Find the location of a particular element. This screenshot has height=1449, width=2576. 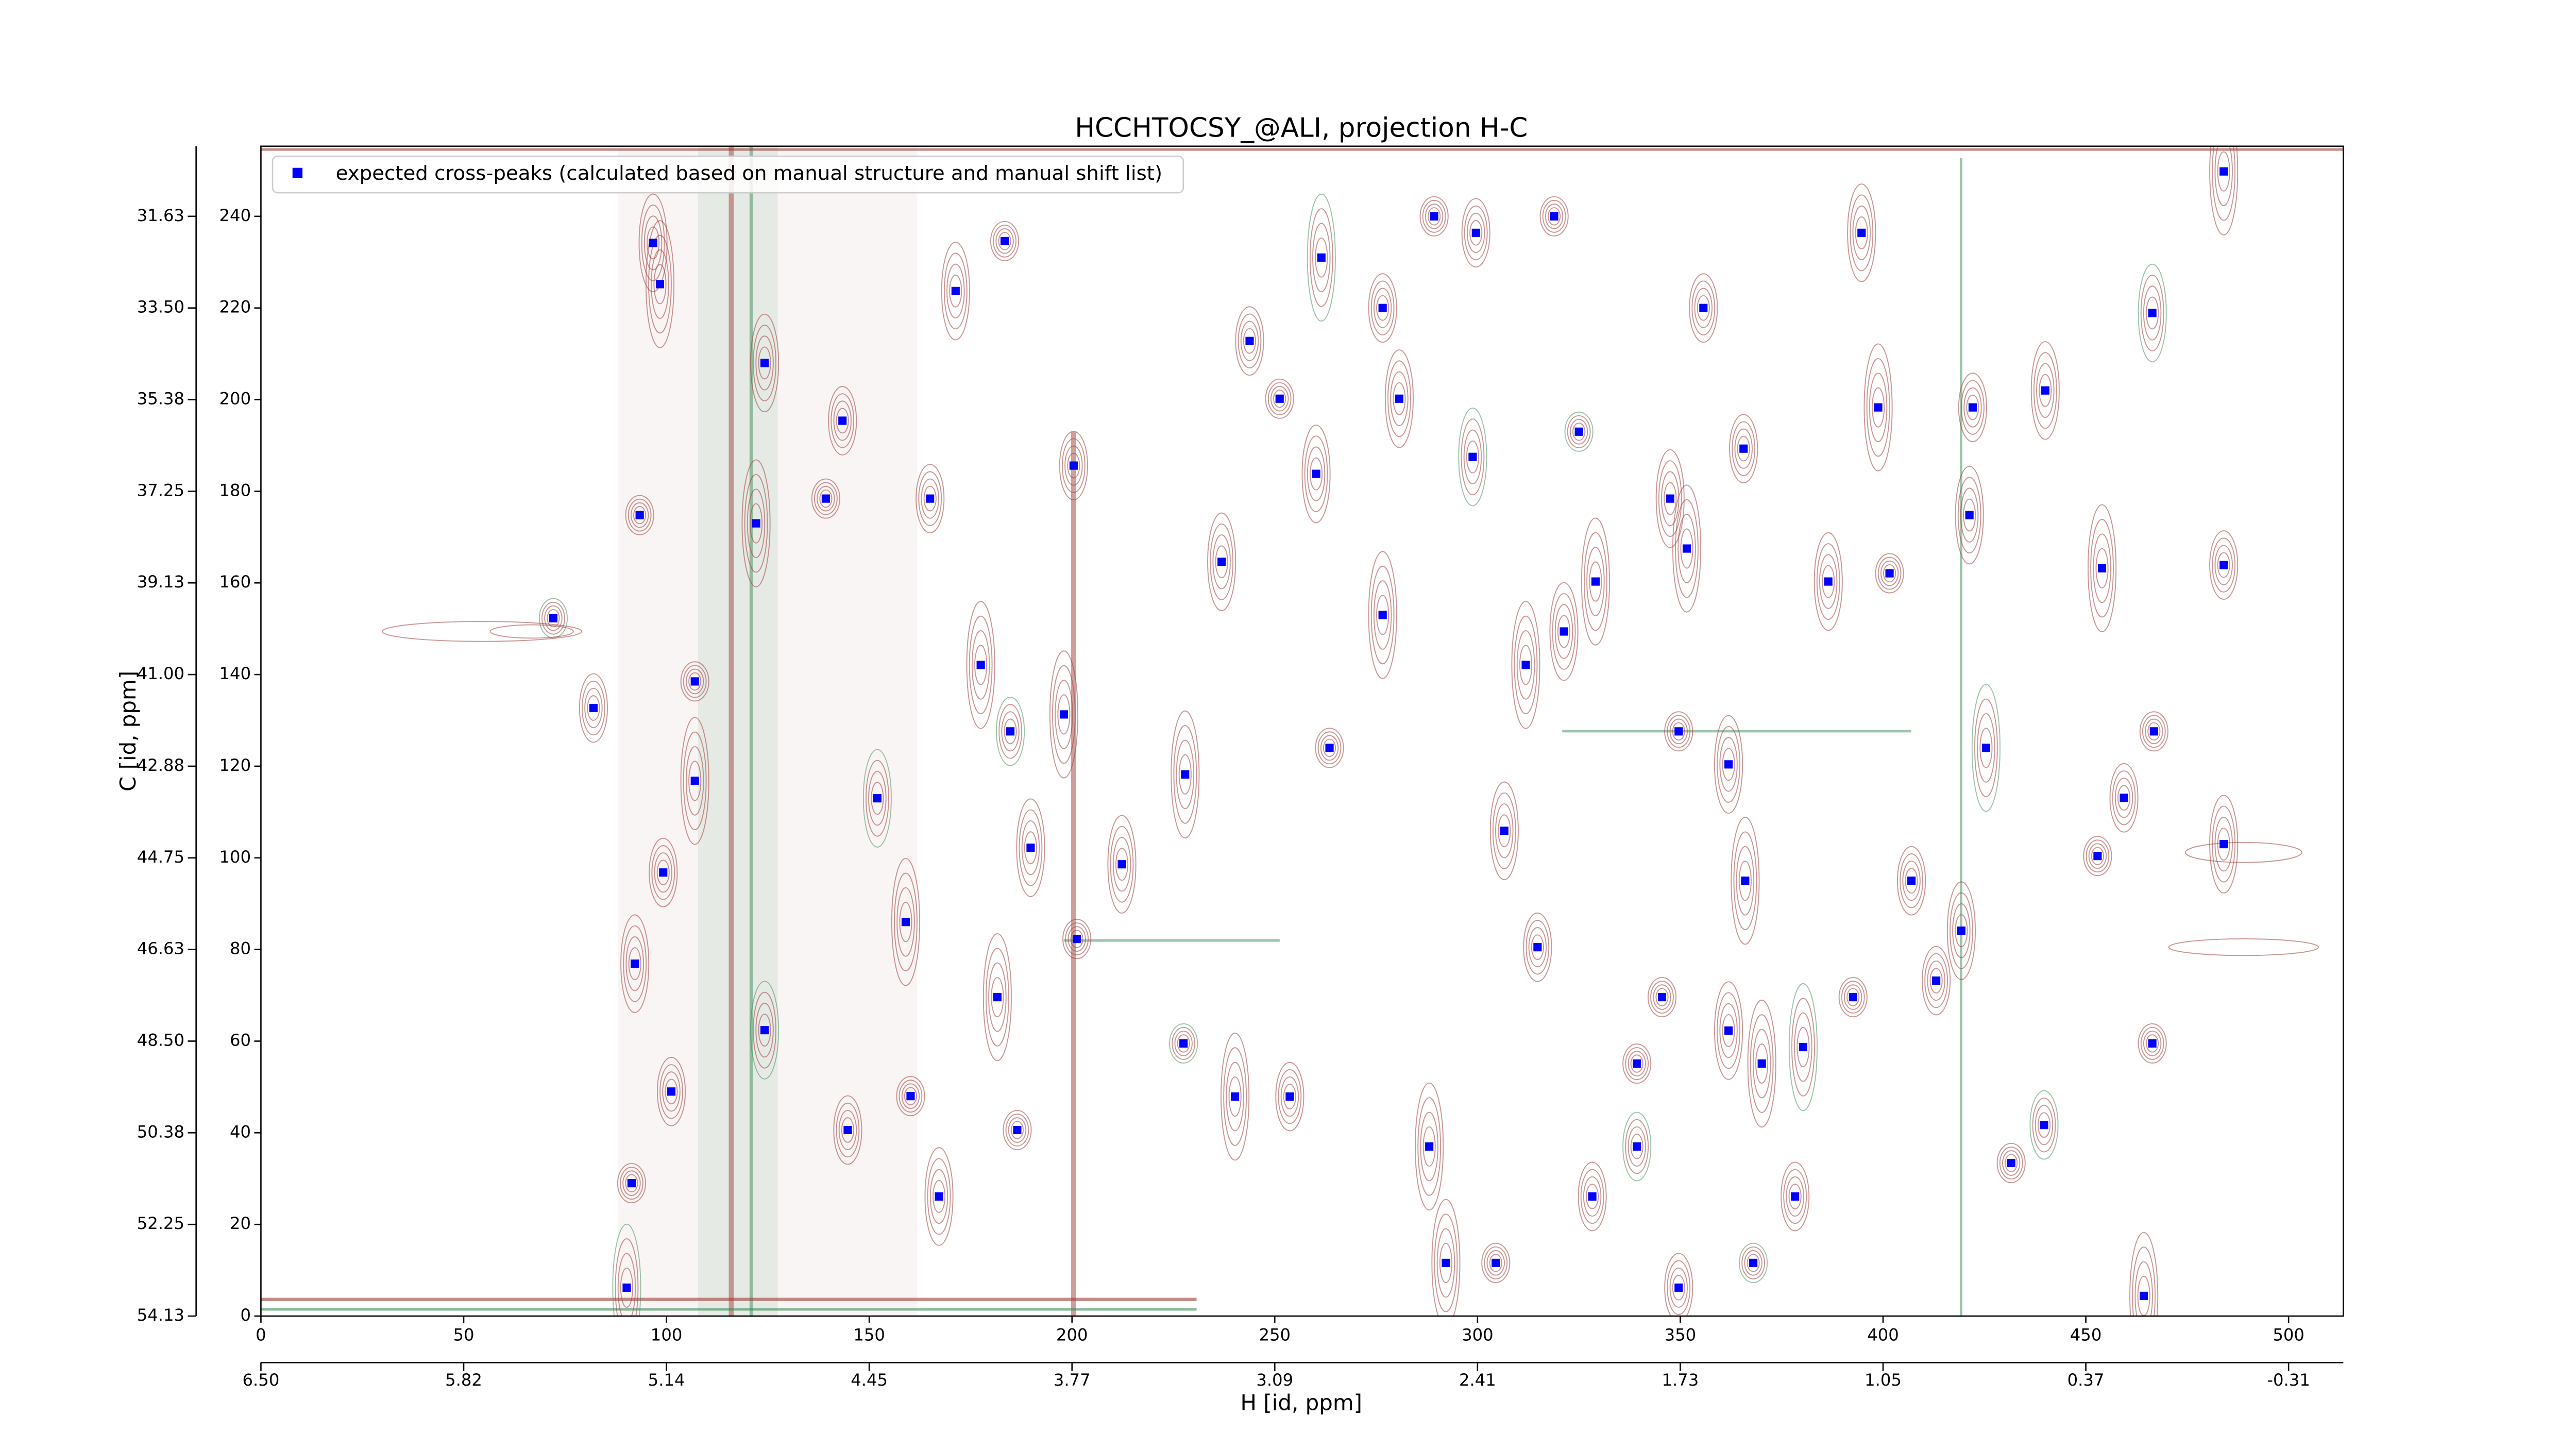

y-axis-label: C [id, ppm] is located at coordinates (128, 731).